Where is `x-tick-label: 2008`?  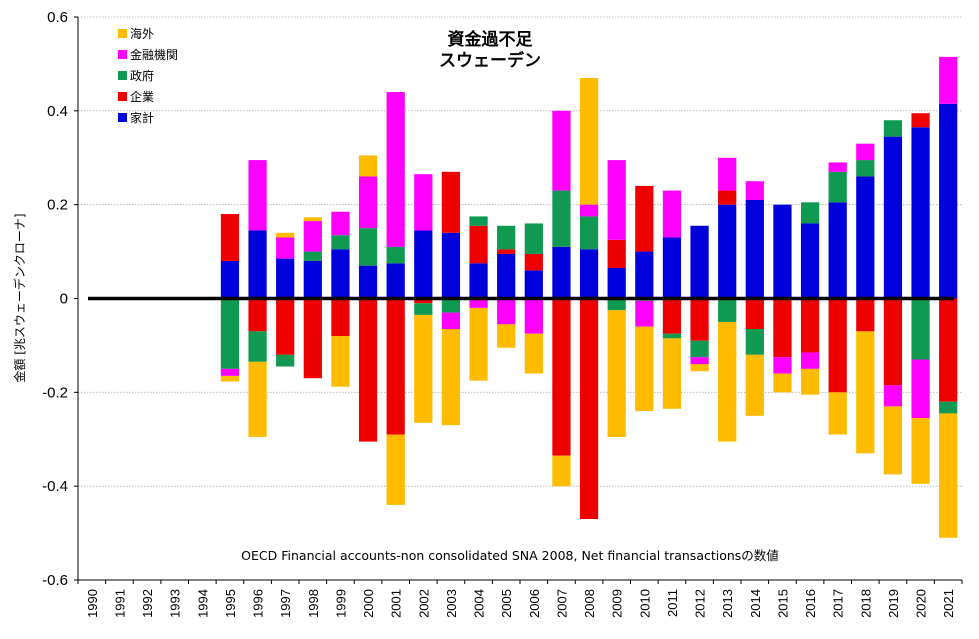 x-tick-label: 2008 is located at coordinates (589, 603).